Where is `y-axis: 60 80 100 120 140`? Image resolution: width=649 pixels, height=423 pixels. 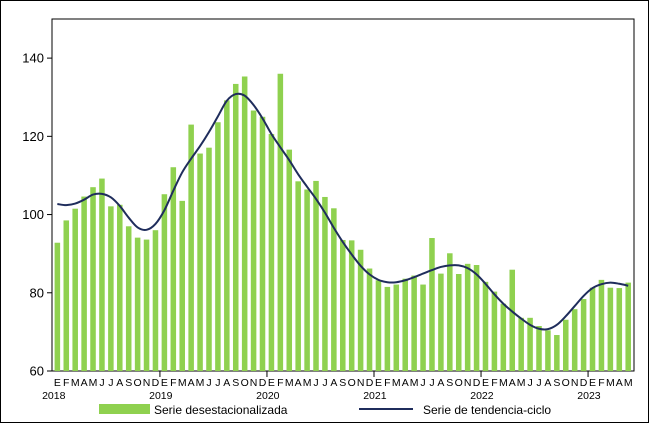 y-axis: 60 80 100 120 140 is located at coordinates (37, 215).